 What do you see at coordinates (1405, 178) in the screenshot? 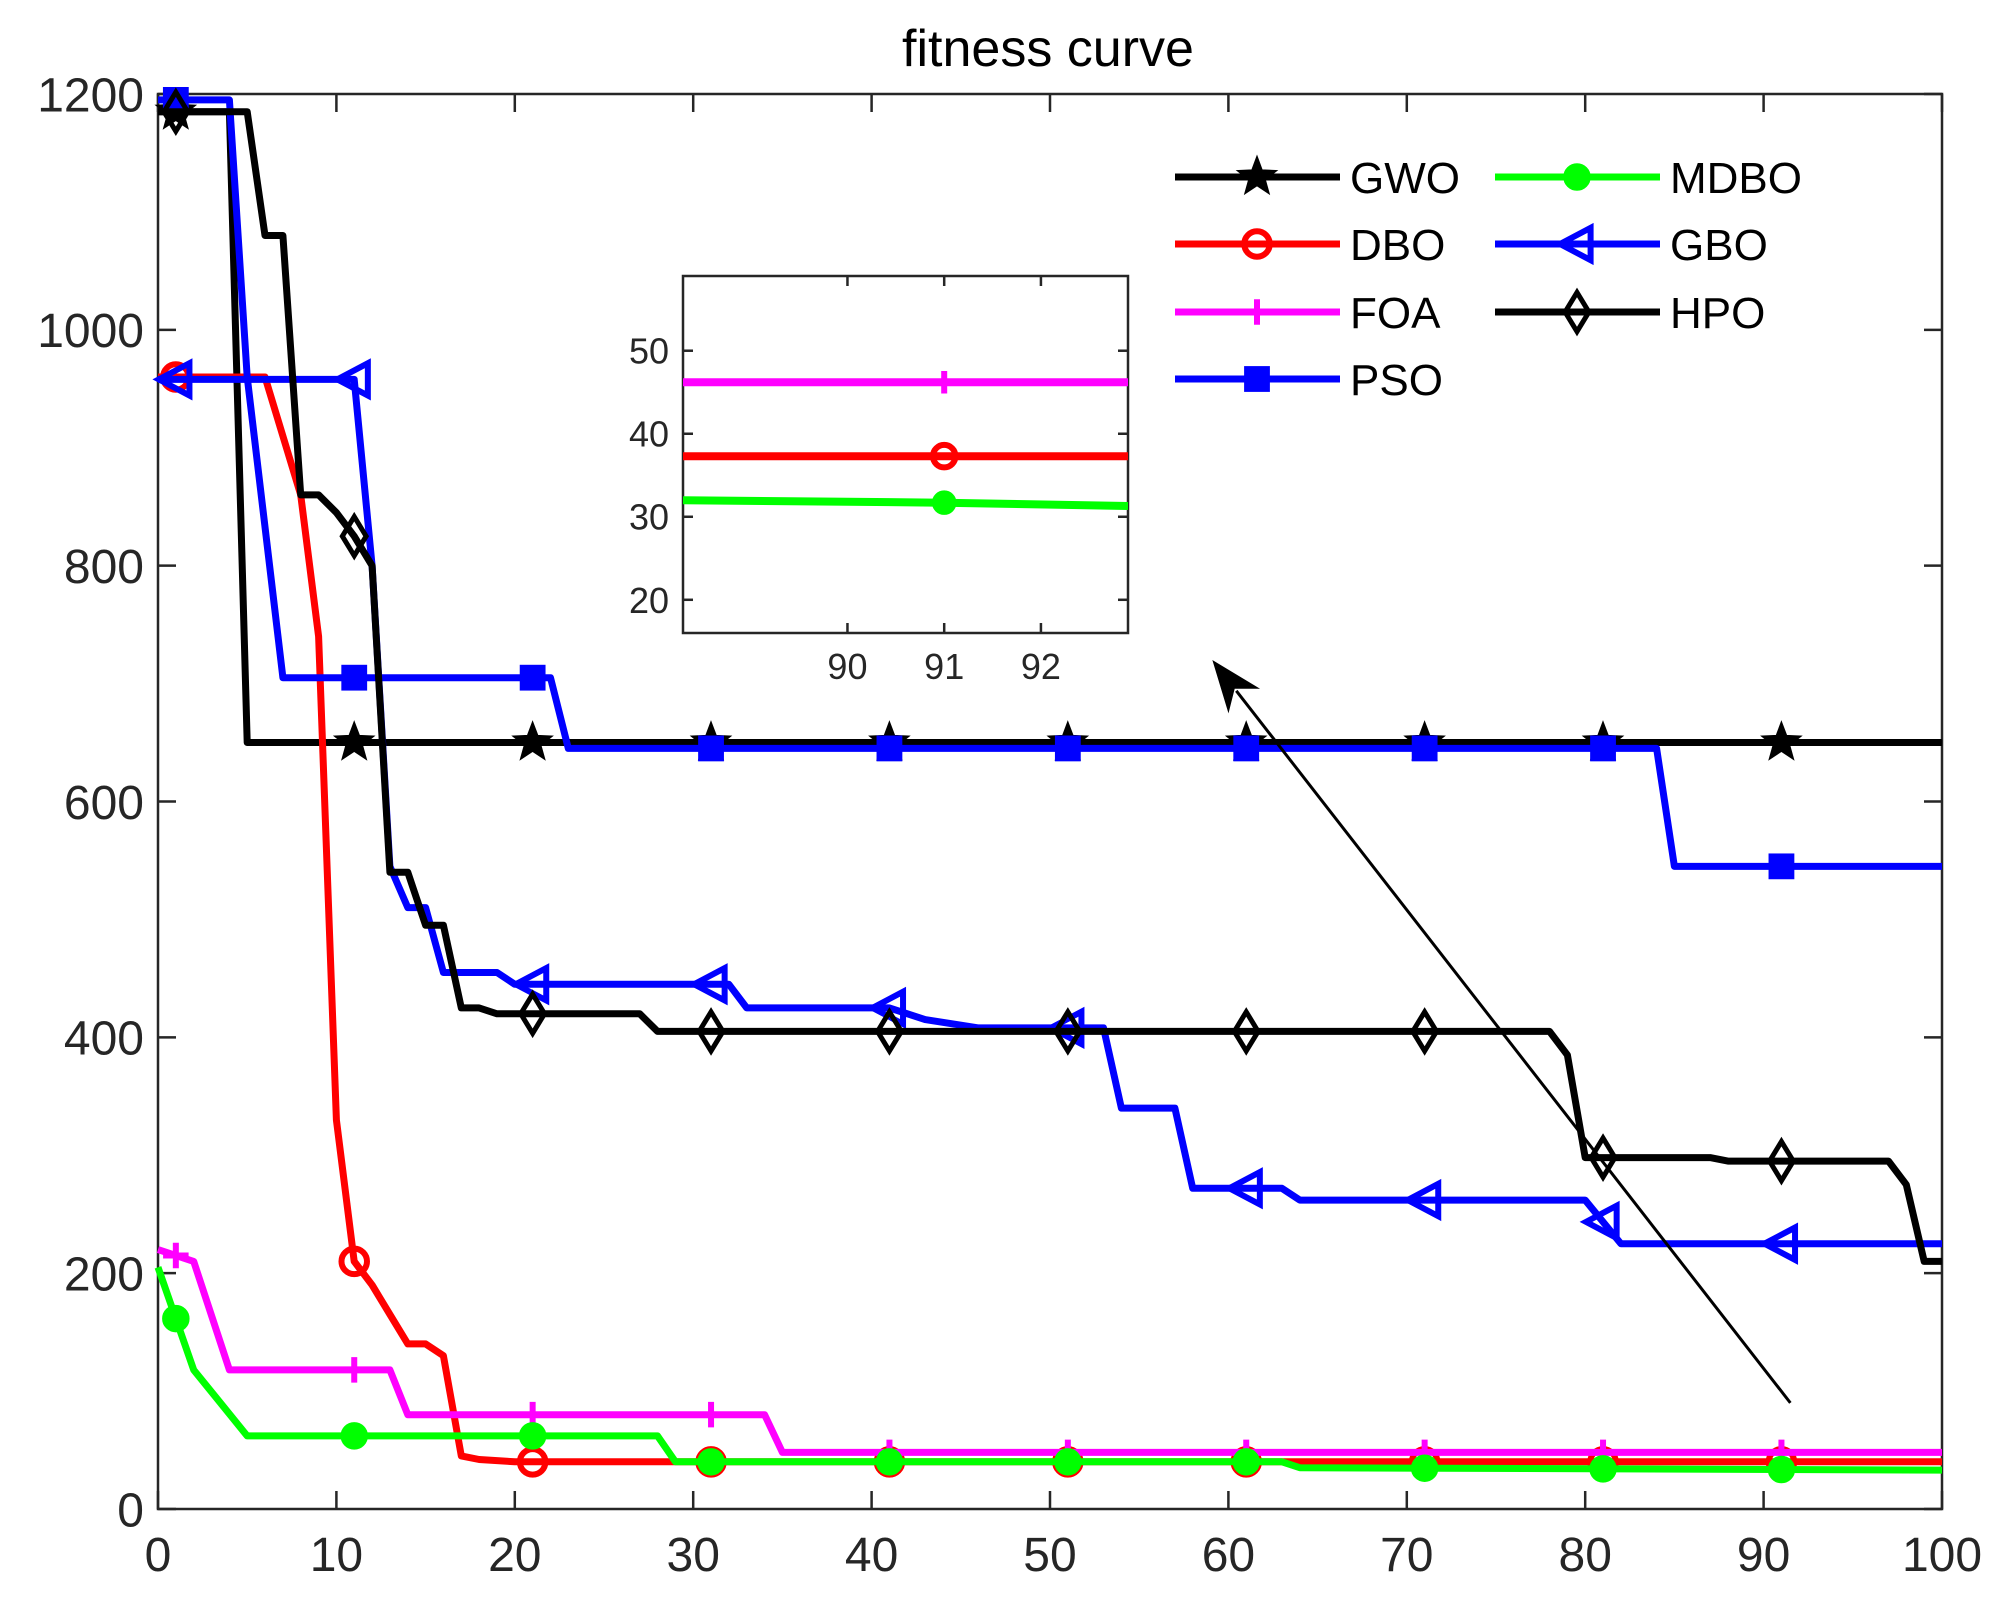
I see `legend-label-gwo: GWO` at bounding box center [1405, 178].